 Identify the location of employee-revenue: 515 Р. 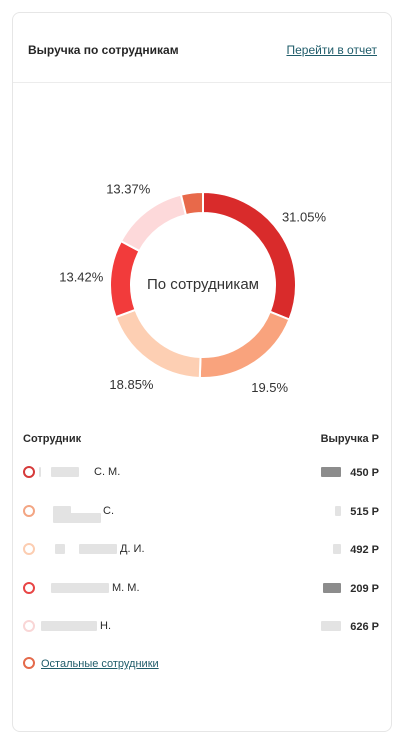
(364, 512).